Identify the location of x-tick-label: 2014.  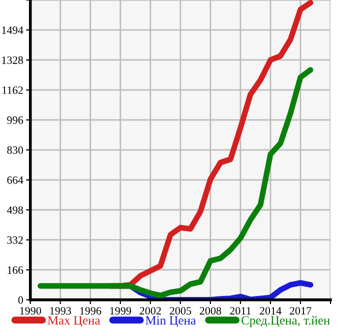
(271, 311).